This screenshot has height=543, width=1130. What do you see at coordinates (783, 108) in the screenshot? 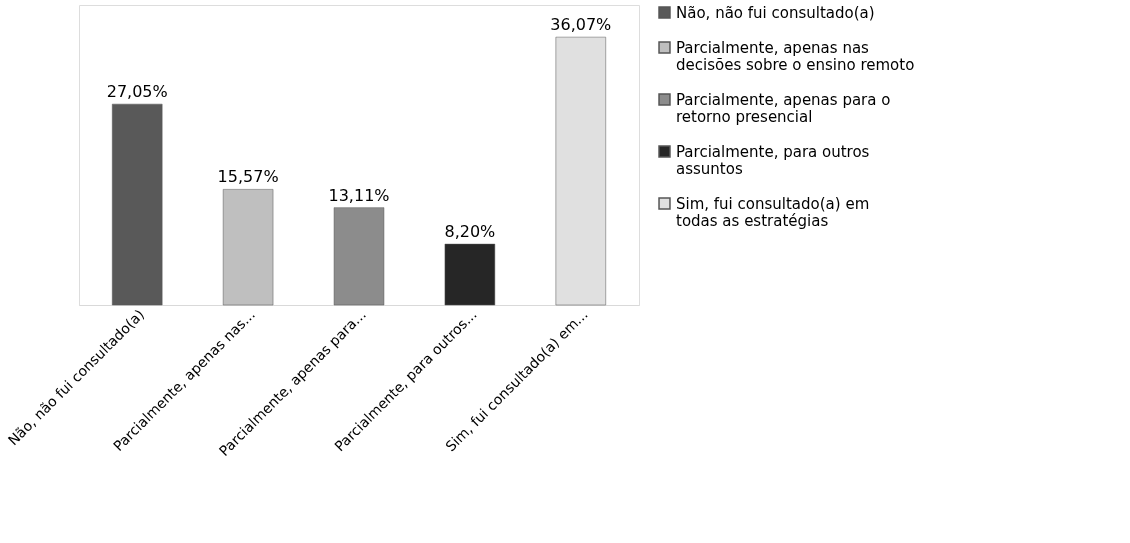
I see `legend-label: Parcialmente, apenas para o retorno presencial` at bounding box center [783, 108].